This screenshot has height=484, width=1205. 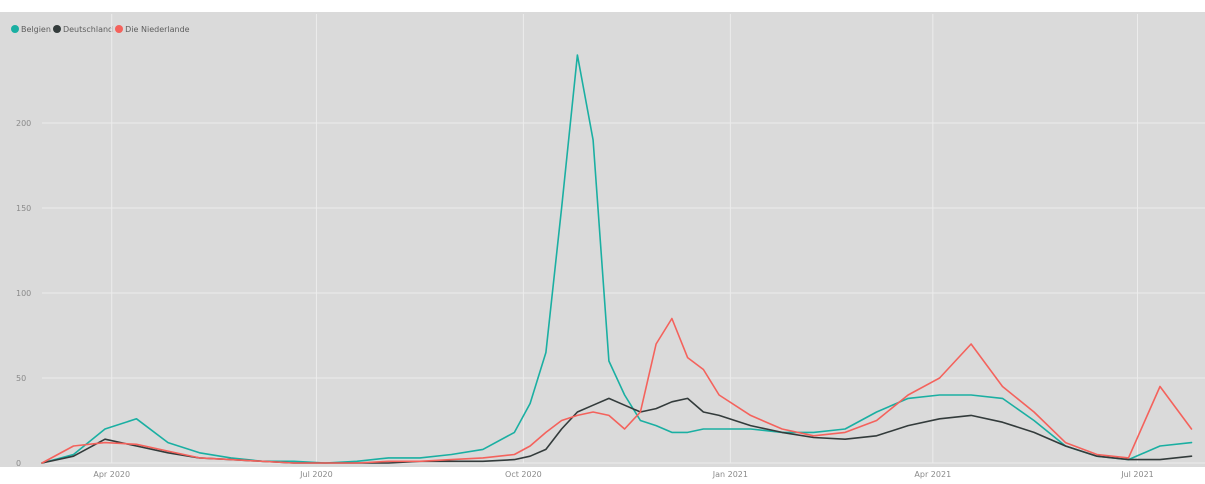 I want to click on x-tick-label: Jul 2020, so click(x=316, y=474).